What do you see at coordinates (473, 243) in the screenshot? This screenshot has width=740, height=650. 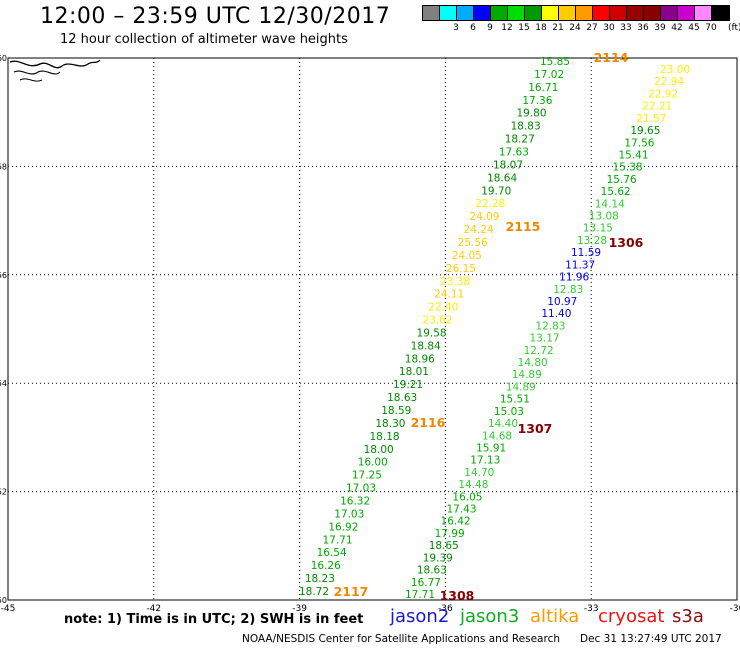 I see `track-2114-value: 25.56` at bounding box center [473, 243].